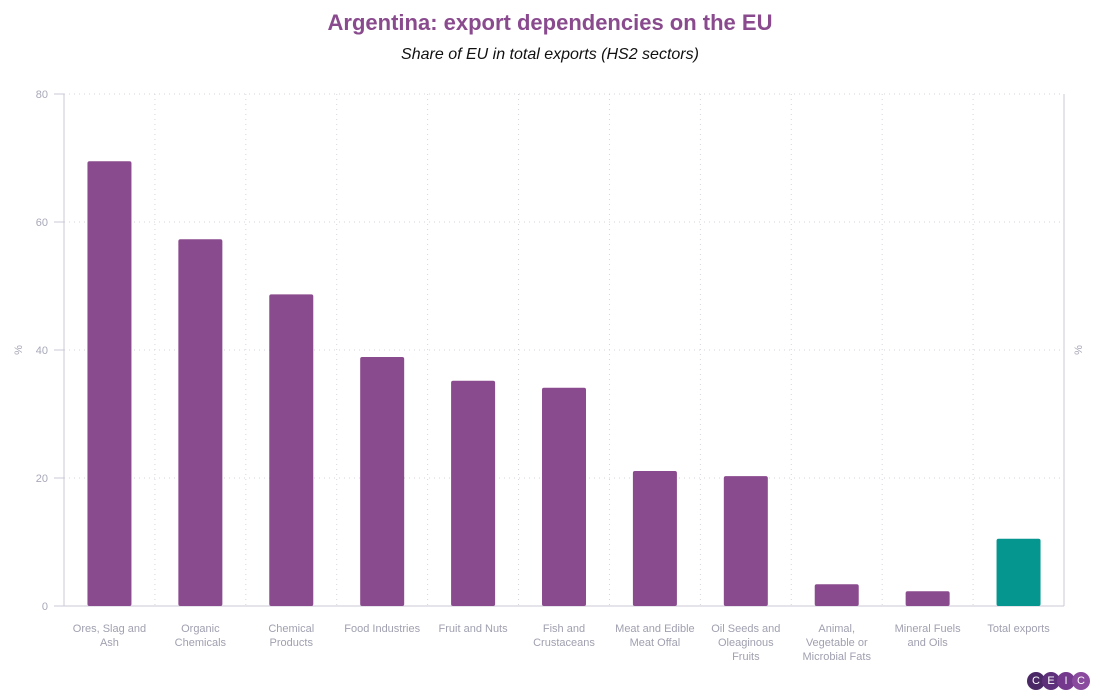  I want to click on logo-letter: I, so click(1066, 681).